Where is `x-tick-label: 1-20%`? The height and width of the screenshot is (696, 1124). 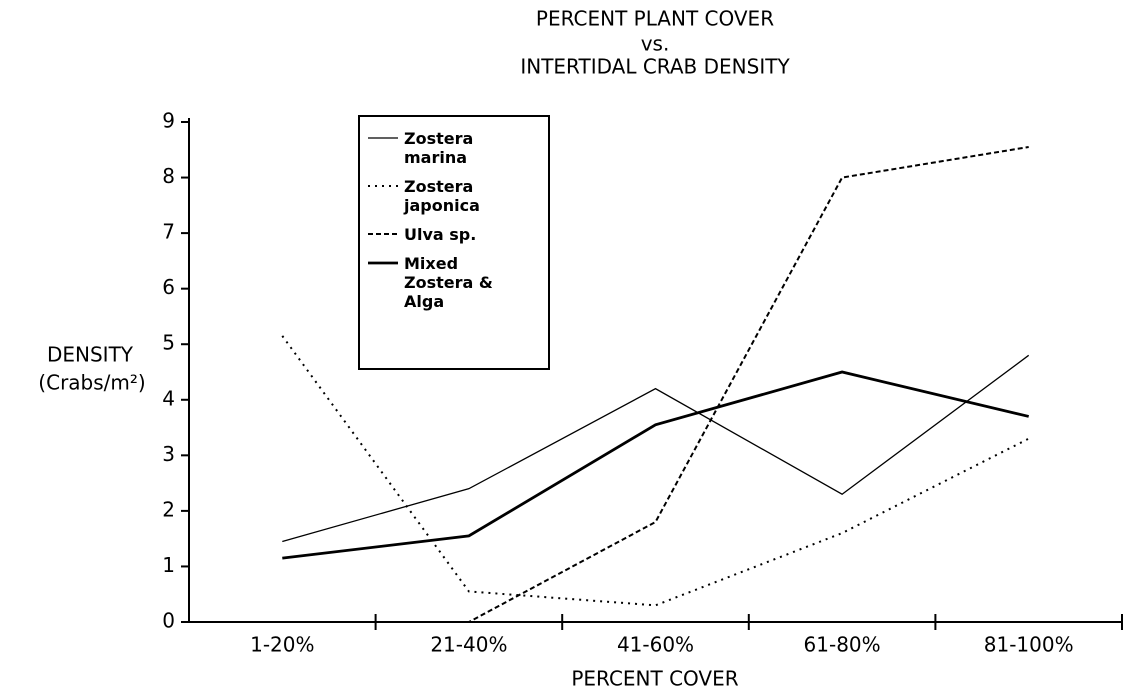 x-tick-label: 1-20% is located at coordinates (282, 645).